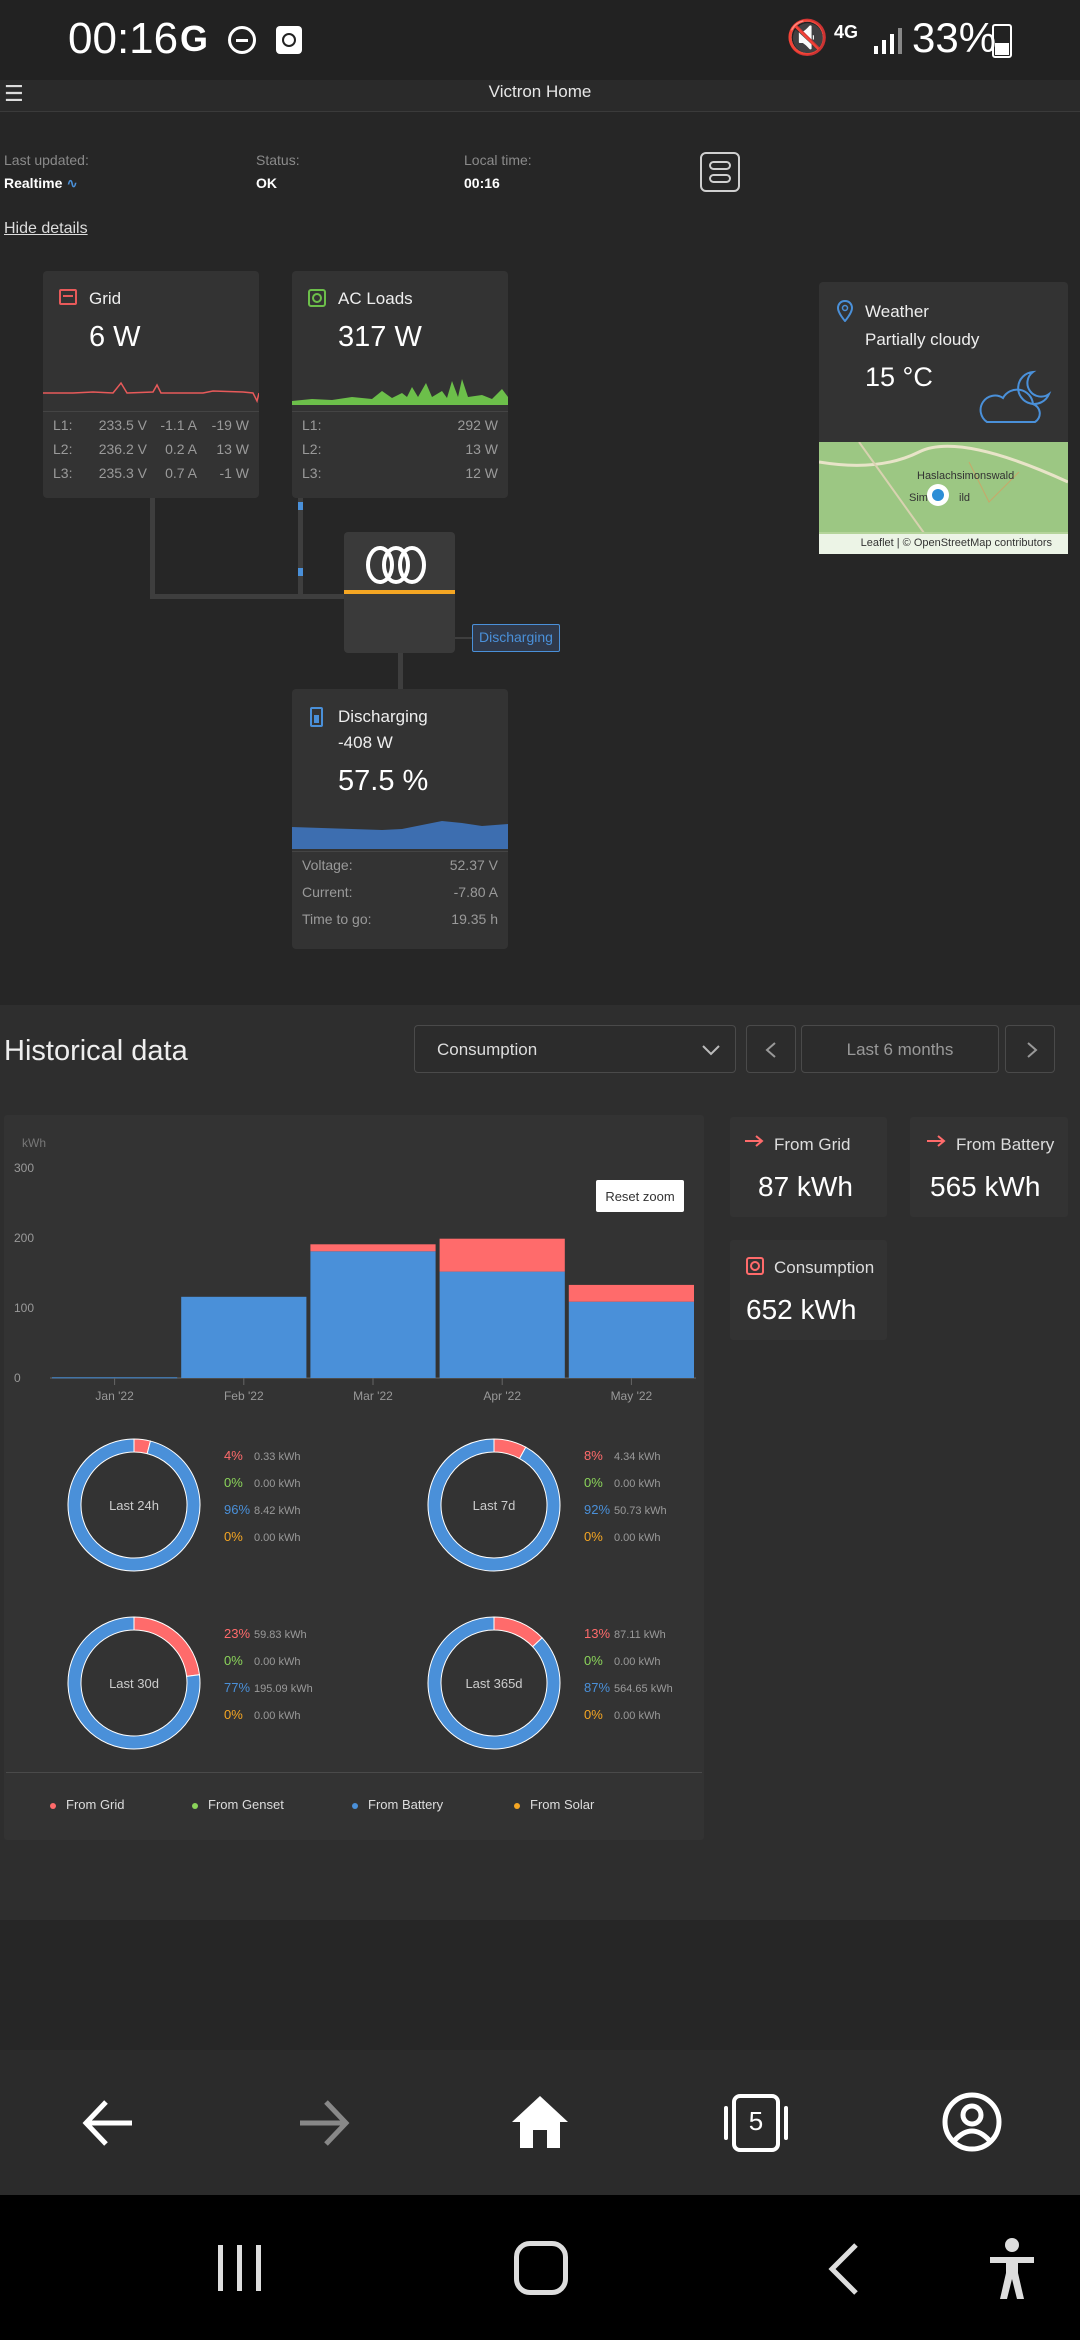 The image size is (1080, 2340). I want to click on app-header: ☰ Victron Home, so click(540, 96).